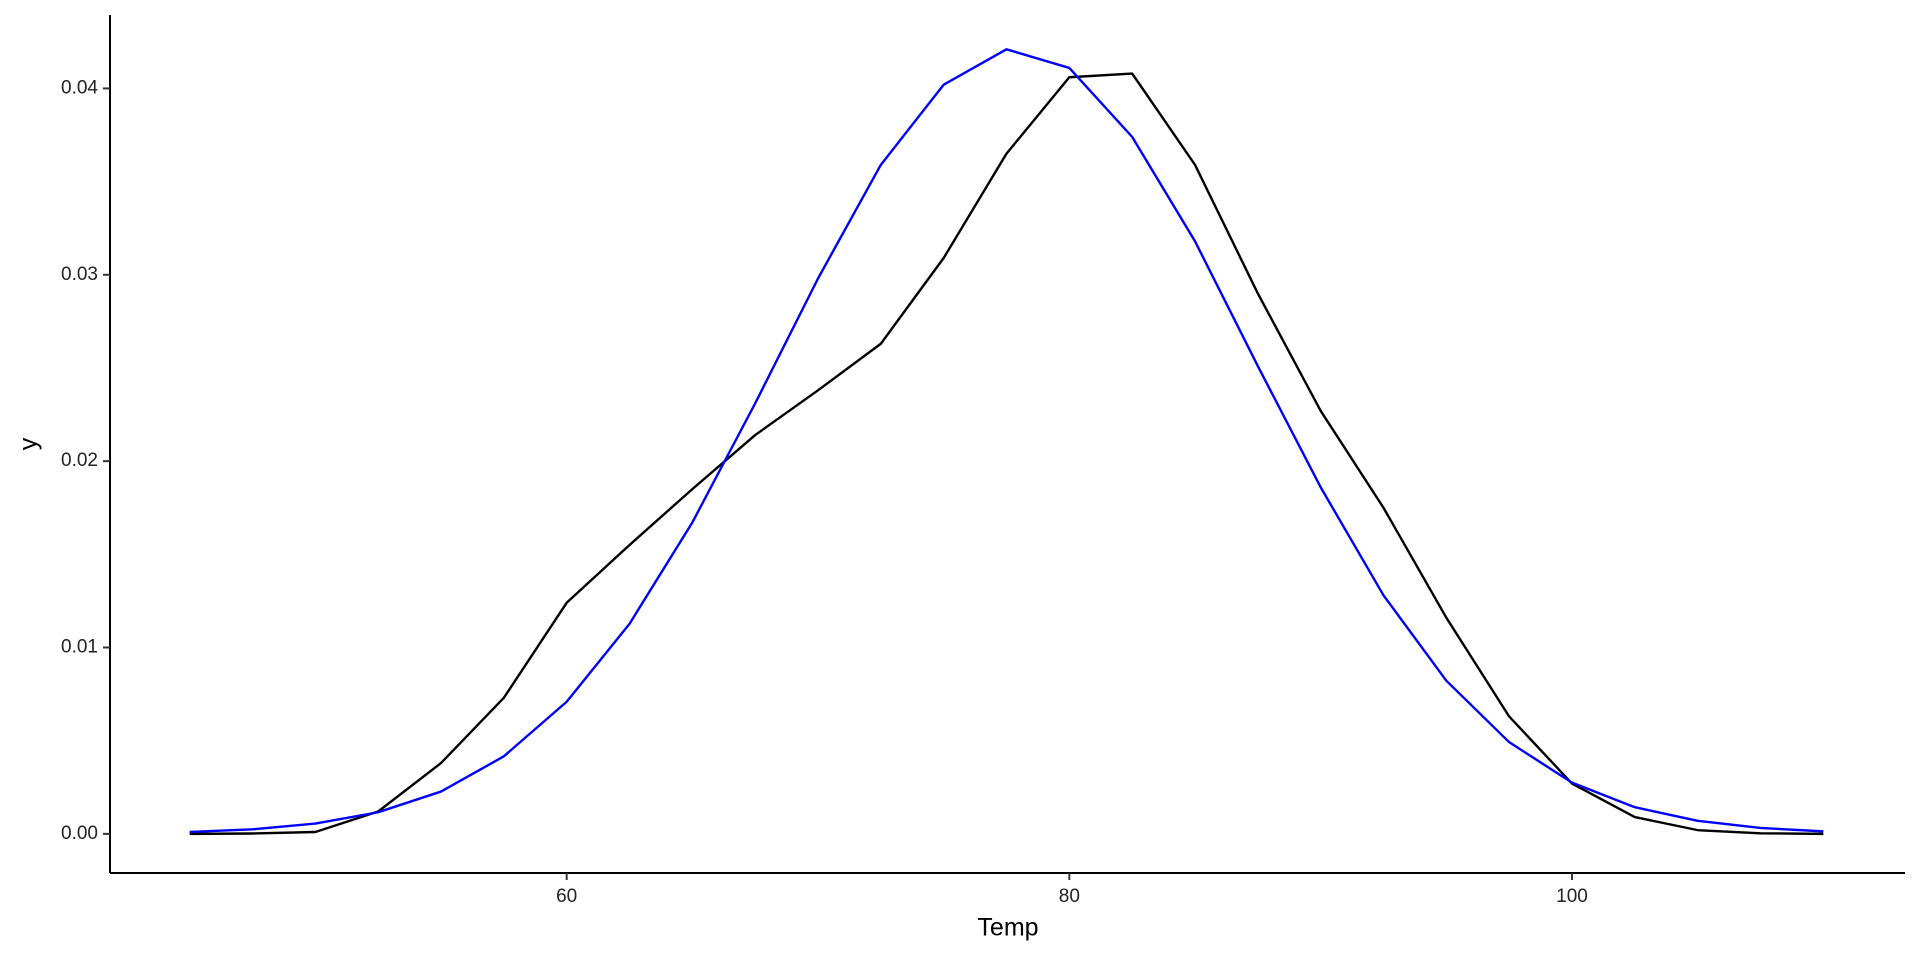 The height and width of the screenshot is (960, 1920). I want to click on x-tick-label: 60, so click(566, 896).